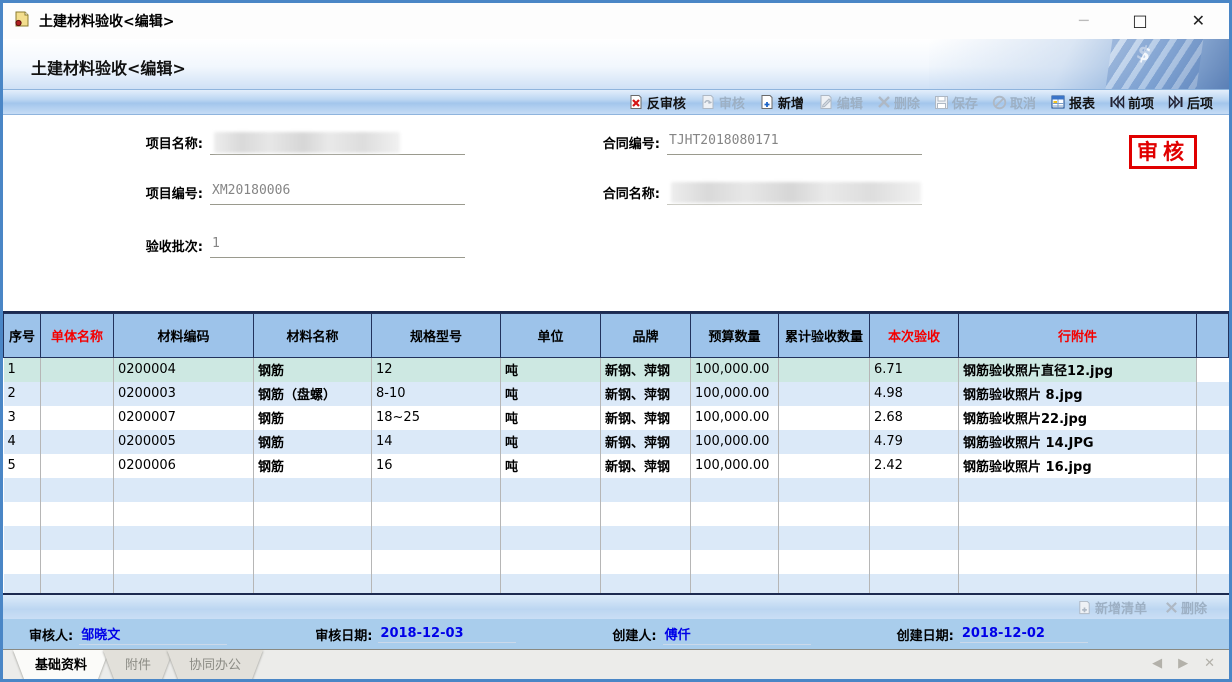  What do you see at coordinates (183, 369) in the screenshot?
I see `table-cell: 0200004` at bounding box center [183, 369].